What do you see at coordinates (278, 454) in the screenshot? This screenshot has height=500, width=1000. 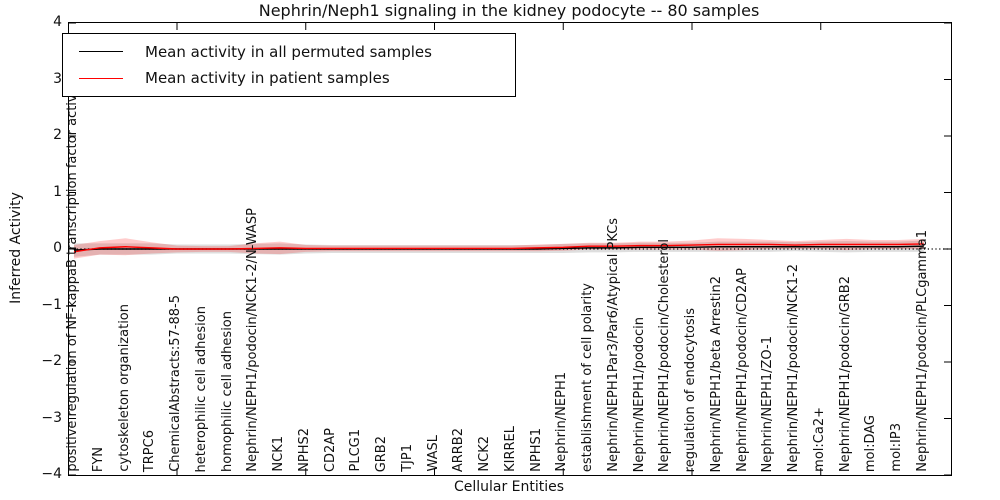 I see `x-category-label: NCK1` at bounding box center [278, 454].